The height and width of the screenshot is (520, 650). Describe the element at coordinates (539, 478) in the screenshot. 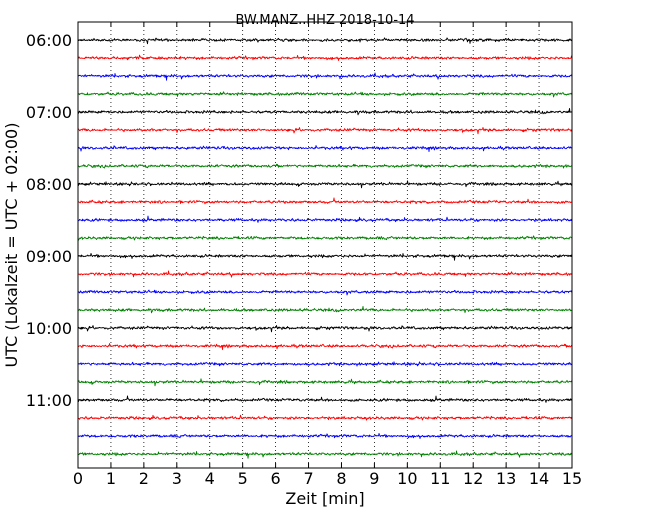

I see `x-tick-label: 14` at that location.